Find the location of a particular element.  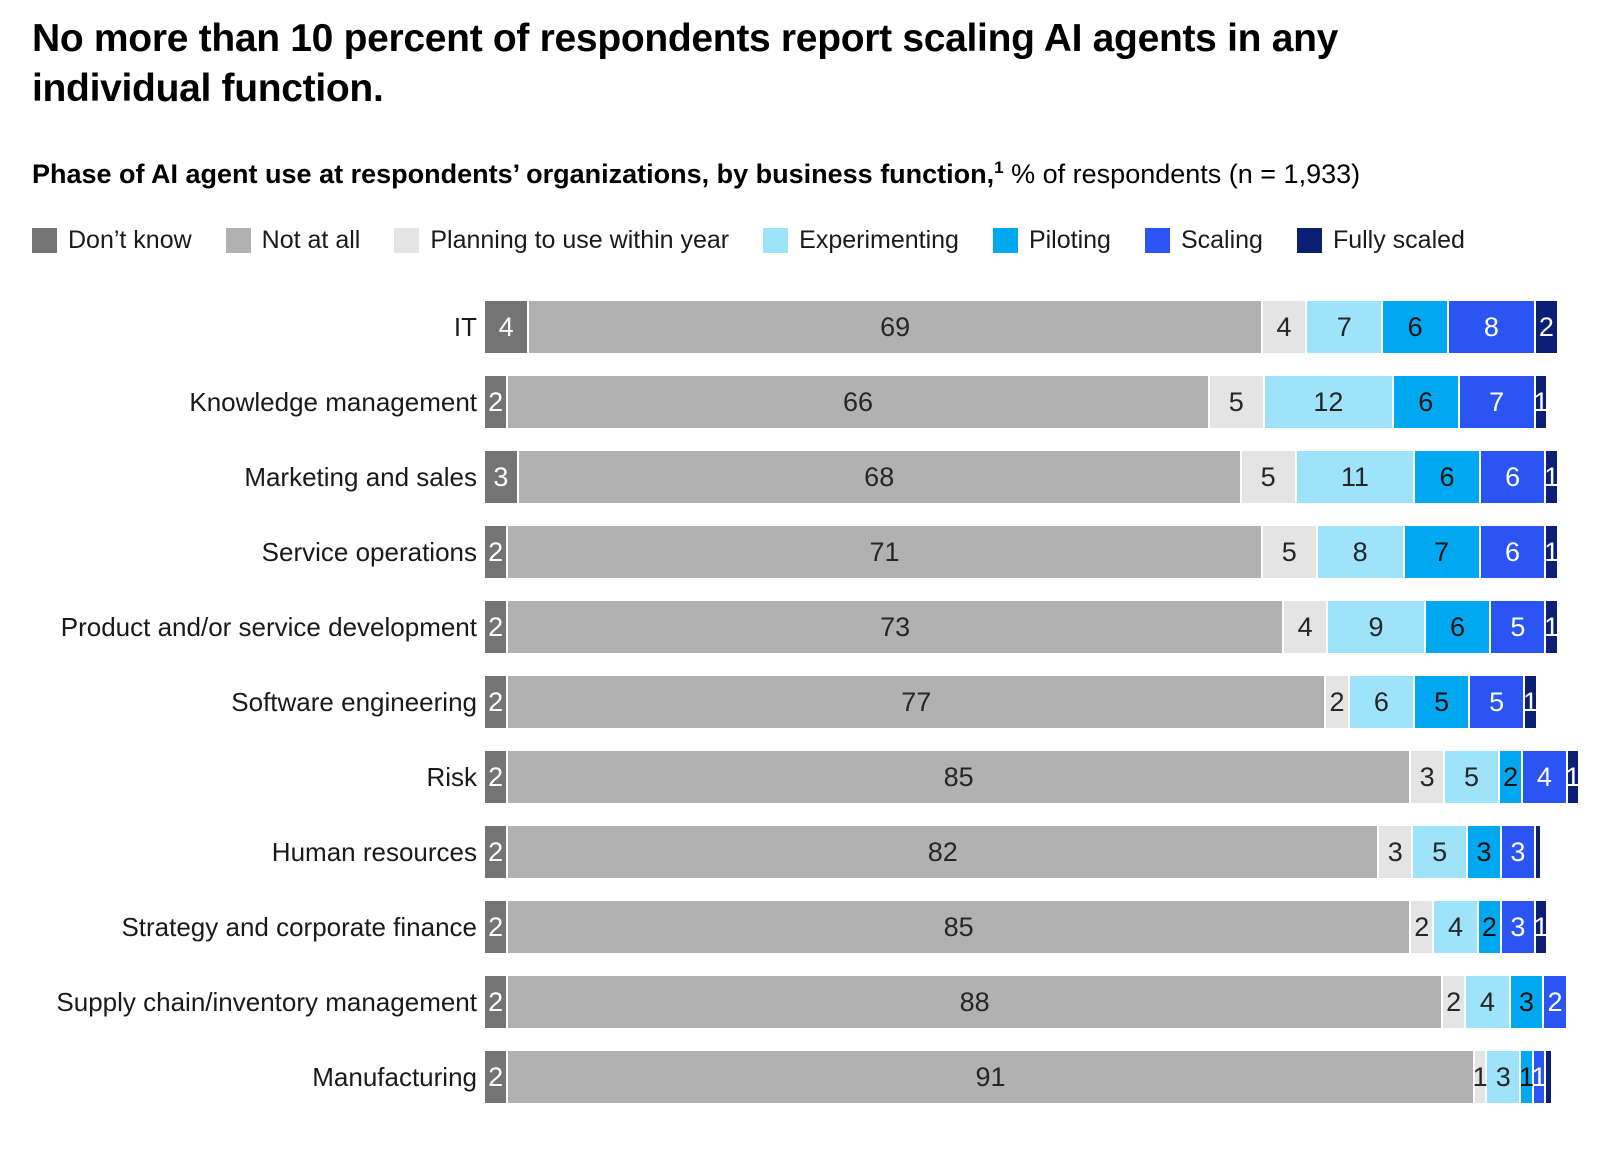

chart-subtitle-regular: % of respondents (n = 1,933) is located at coordinates (1182, 173).